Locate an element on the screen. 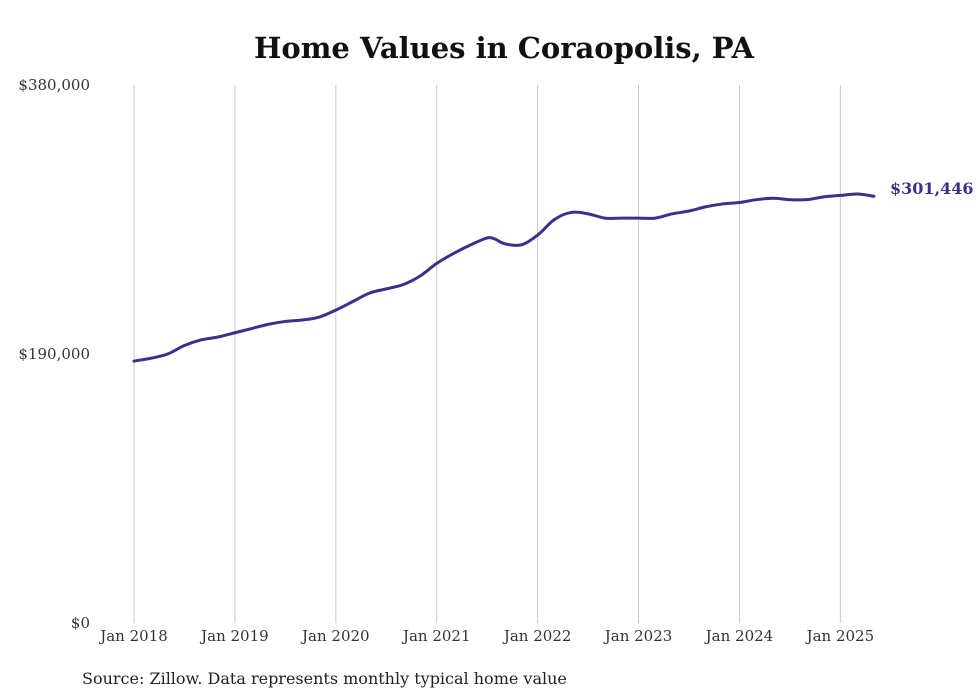 The image size is (980, 699). y-axis-tick-labels: $0 $190,000 $380,000 is located at coordinates (54, 354).